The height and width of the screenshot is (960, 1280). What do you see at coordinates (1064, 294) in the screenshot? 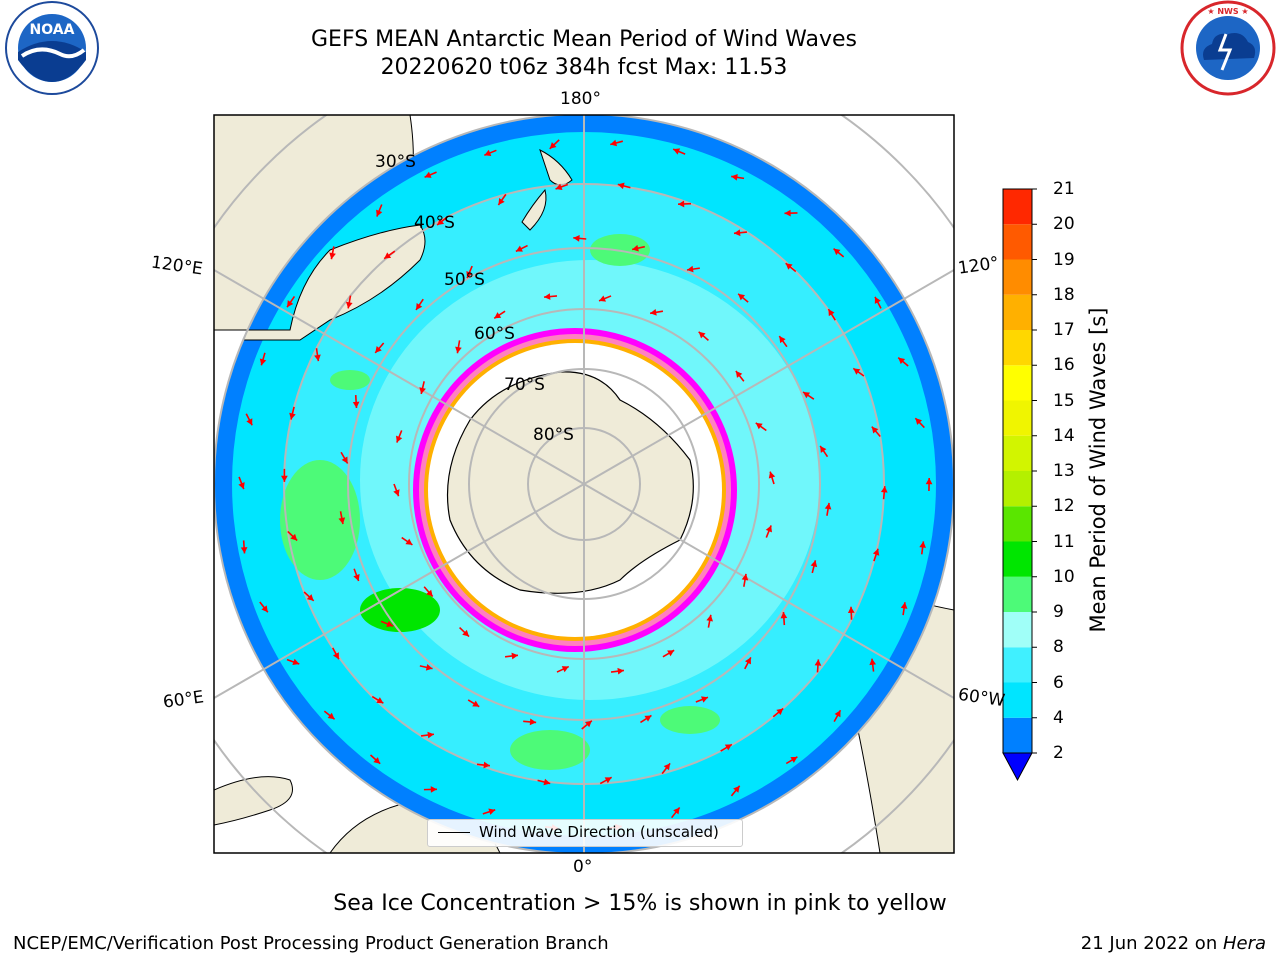
I see `colorbar-tick-label: 18` at bounding box center [1064, 294].